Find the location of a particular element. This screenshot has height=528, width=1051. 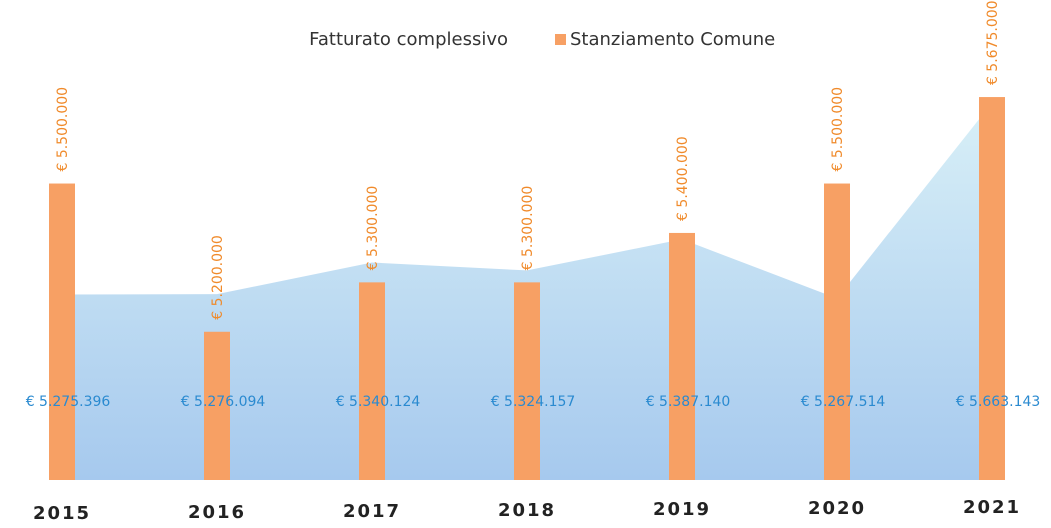

legend-swatch is located at coordinates (560, 39).